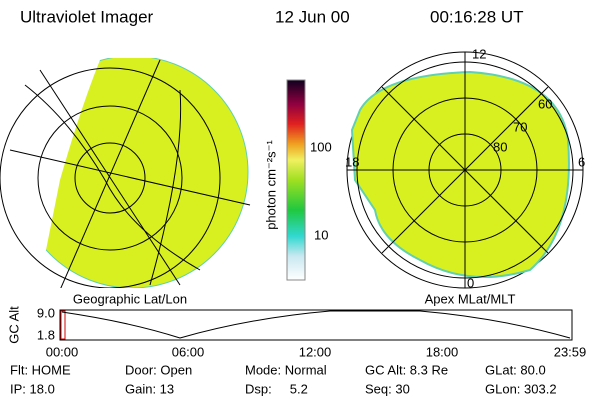  I want to click on status-field: Dsp: 5.2, so click(276, 388).